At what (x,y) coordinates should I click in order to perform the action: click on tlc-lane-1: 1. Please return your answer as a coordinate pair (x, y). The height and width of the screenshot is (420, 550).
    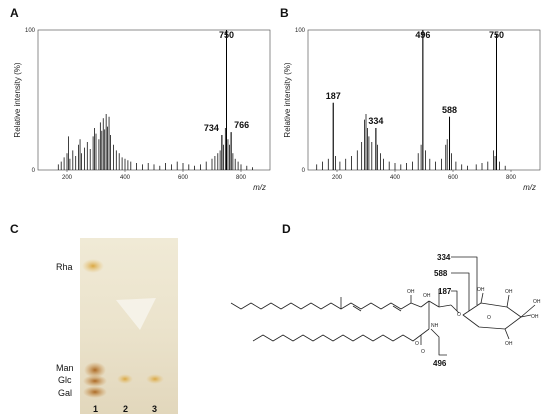
    Looking at the image, I should click on (96, 409).